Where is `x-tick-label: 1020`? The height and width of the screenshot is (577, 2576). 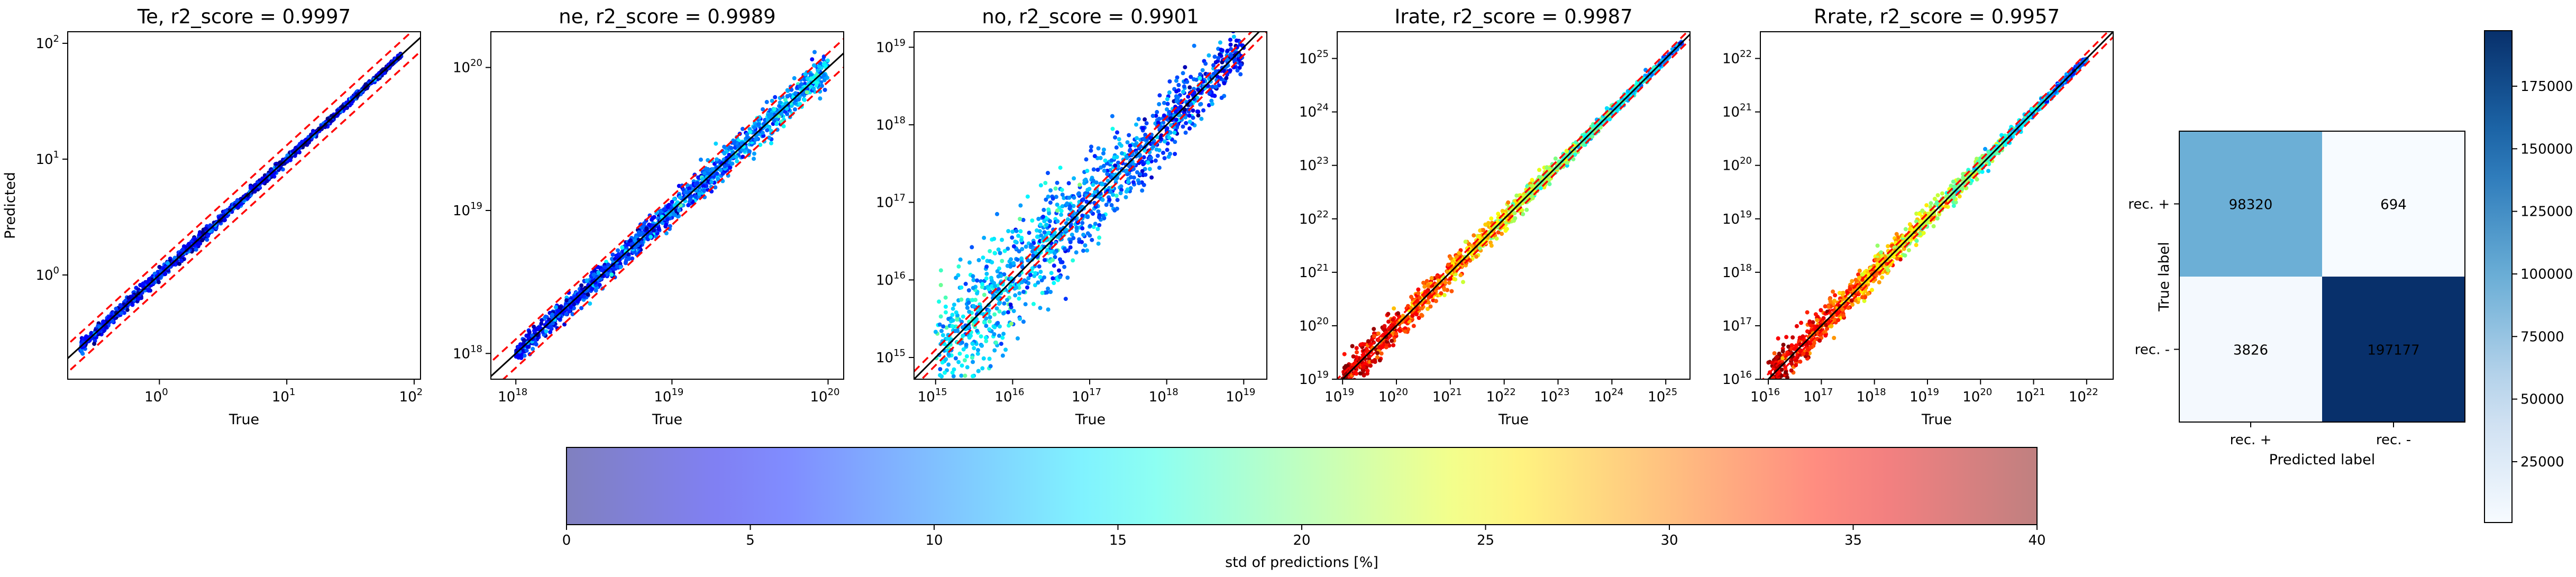 x-tick-label: 1020 is located at coordinates (824, 396).